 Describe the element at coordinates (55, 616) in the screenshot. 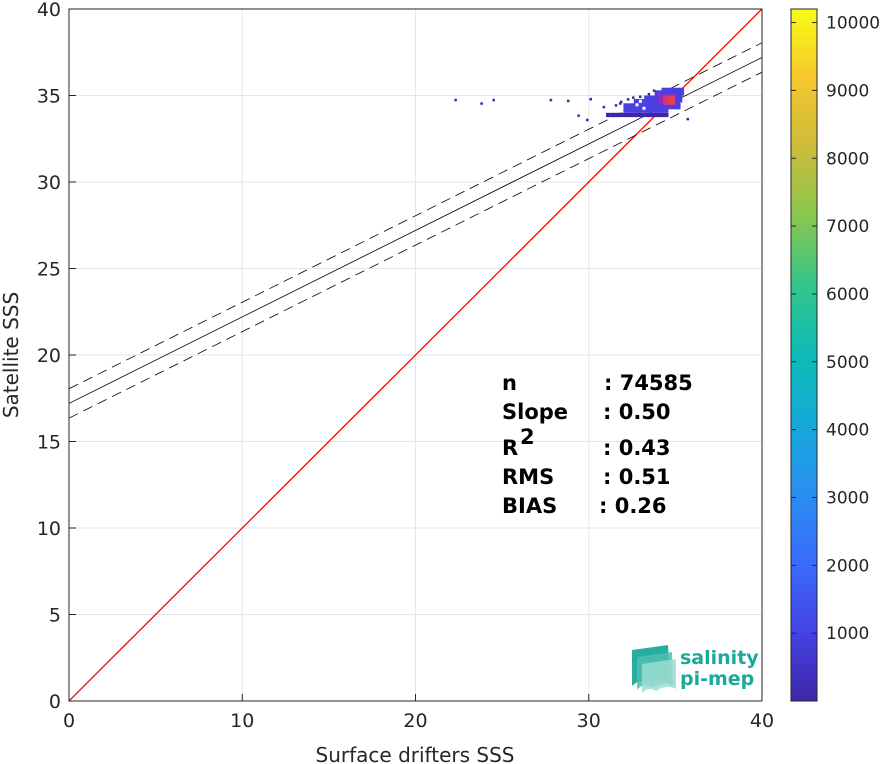

I see `y-tick-label: 5` at that location.